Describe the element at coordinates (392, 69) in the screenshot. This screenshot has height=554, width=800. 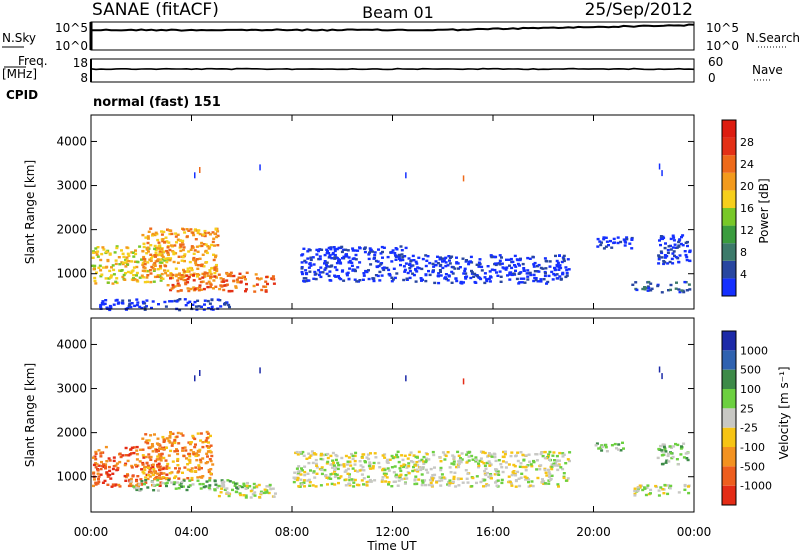
I see `freq-trace` at that location.